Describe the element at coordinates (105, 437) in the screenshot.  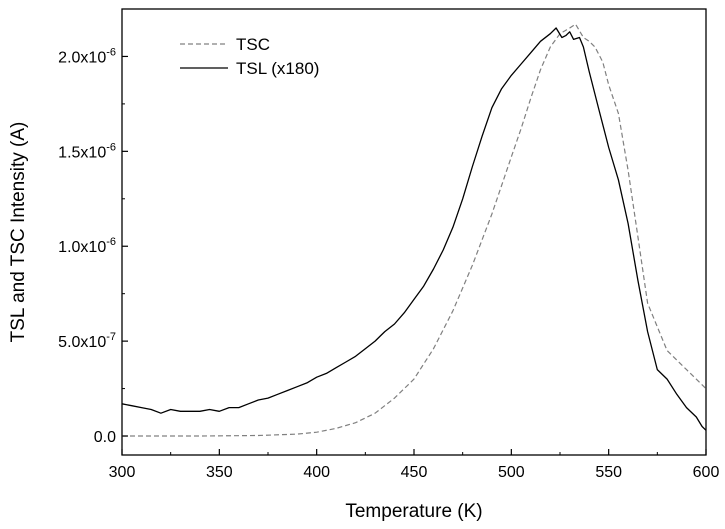
I see `y-tick-label: 0.0` at that location.